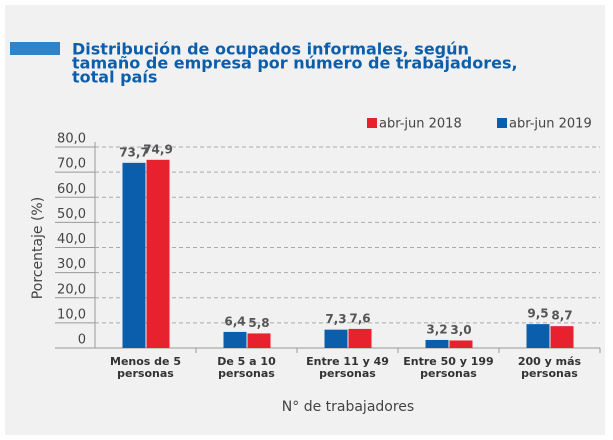 This screenshot has height=440, width=613. Describe the element at coordinates (359, 318) in the screenshot. I see `value-label: 7,6` at that location.